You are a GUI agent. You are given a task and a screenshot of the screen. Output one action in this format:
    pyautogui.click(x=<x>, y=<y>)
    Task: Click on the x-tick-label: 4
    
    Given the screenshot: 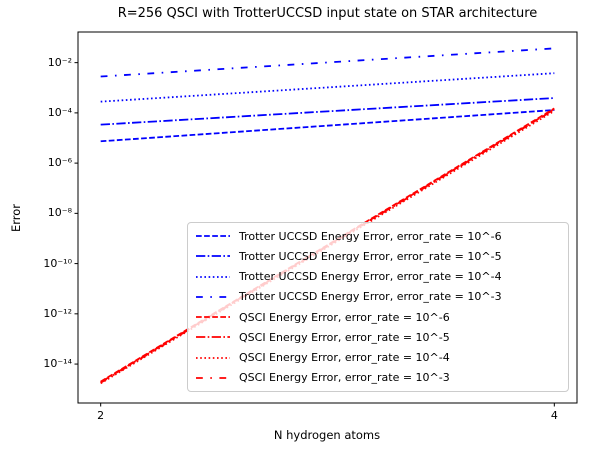 What is the action you would take?
    pyautogui.click(x=554, y=415)
    